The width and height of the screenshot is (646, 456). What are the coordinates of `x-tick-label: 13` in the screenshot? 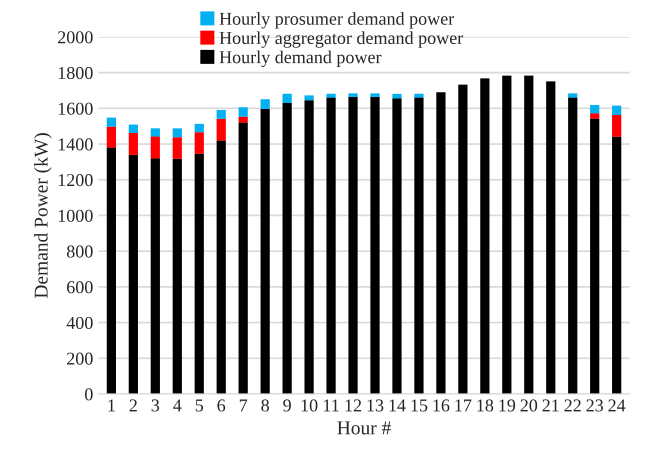 It's located at (376, 405).